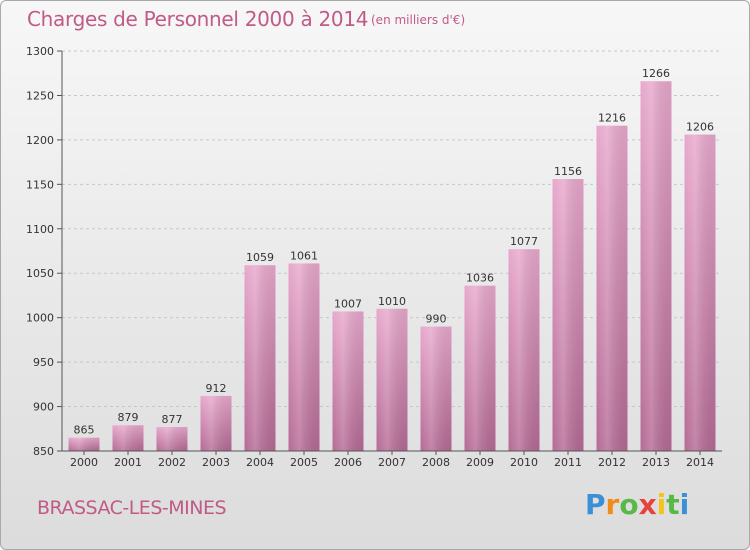 The height and width of the screenshot is (550, 750). Describe the element at coordinates (647, 504) in the screenshot. I see `logo-letter: x` at that location.